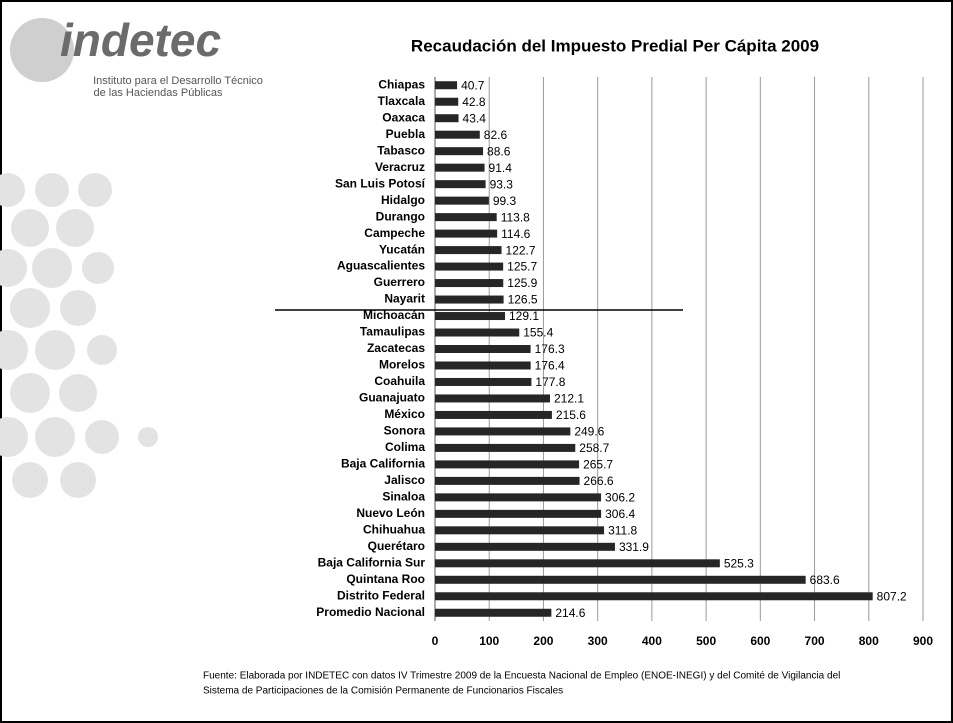 The image size is (953, 723). I want to click on value-label: 155.4, so click(538, 333).